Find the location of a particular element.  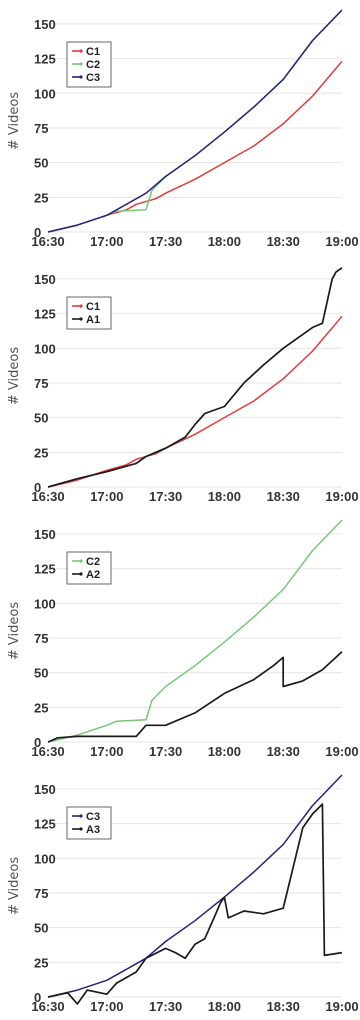

series-line-a2 is located at coordinates (195, 697).